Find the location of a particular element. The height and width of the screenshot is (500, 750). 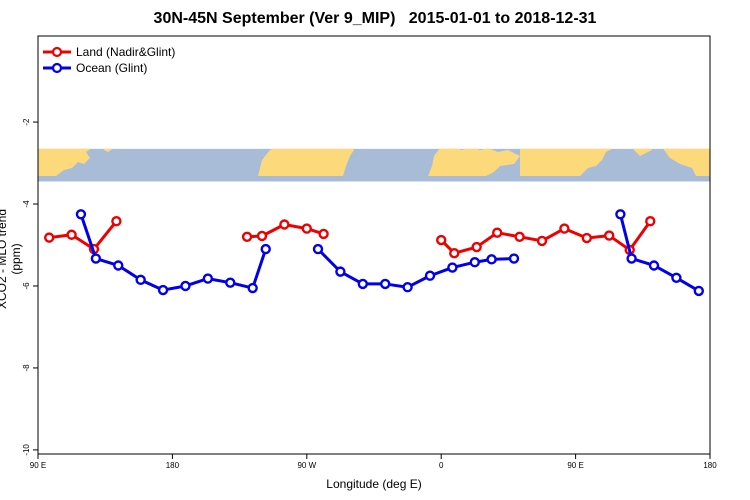

series-land is located at coordinates (350, 237).